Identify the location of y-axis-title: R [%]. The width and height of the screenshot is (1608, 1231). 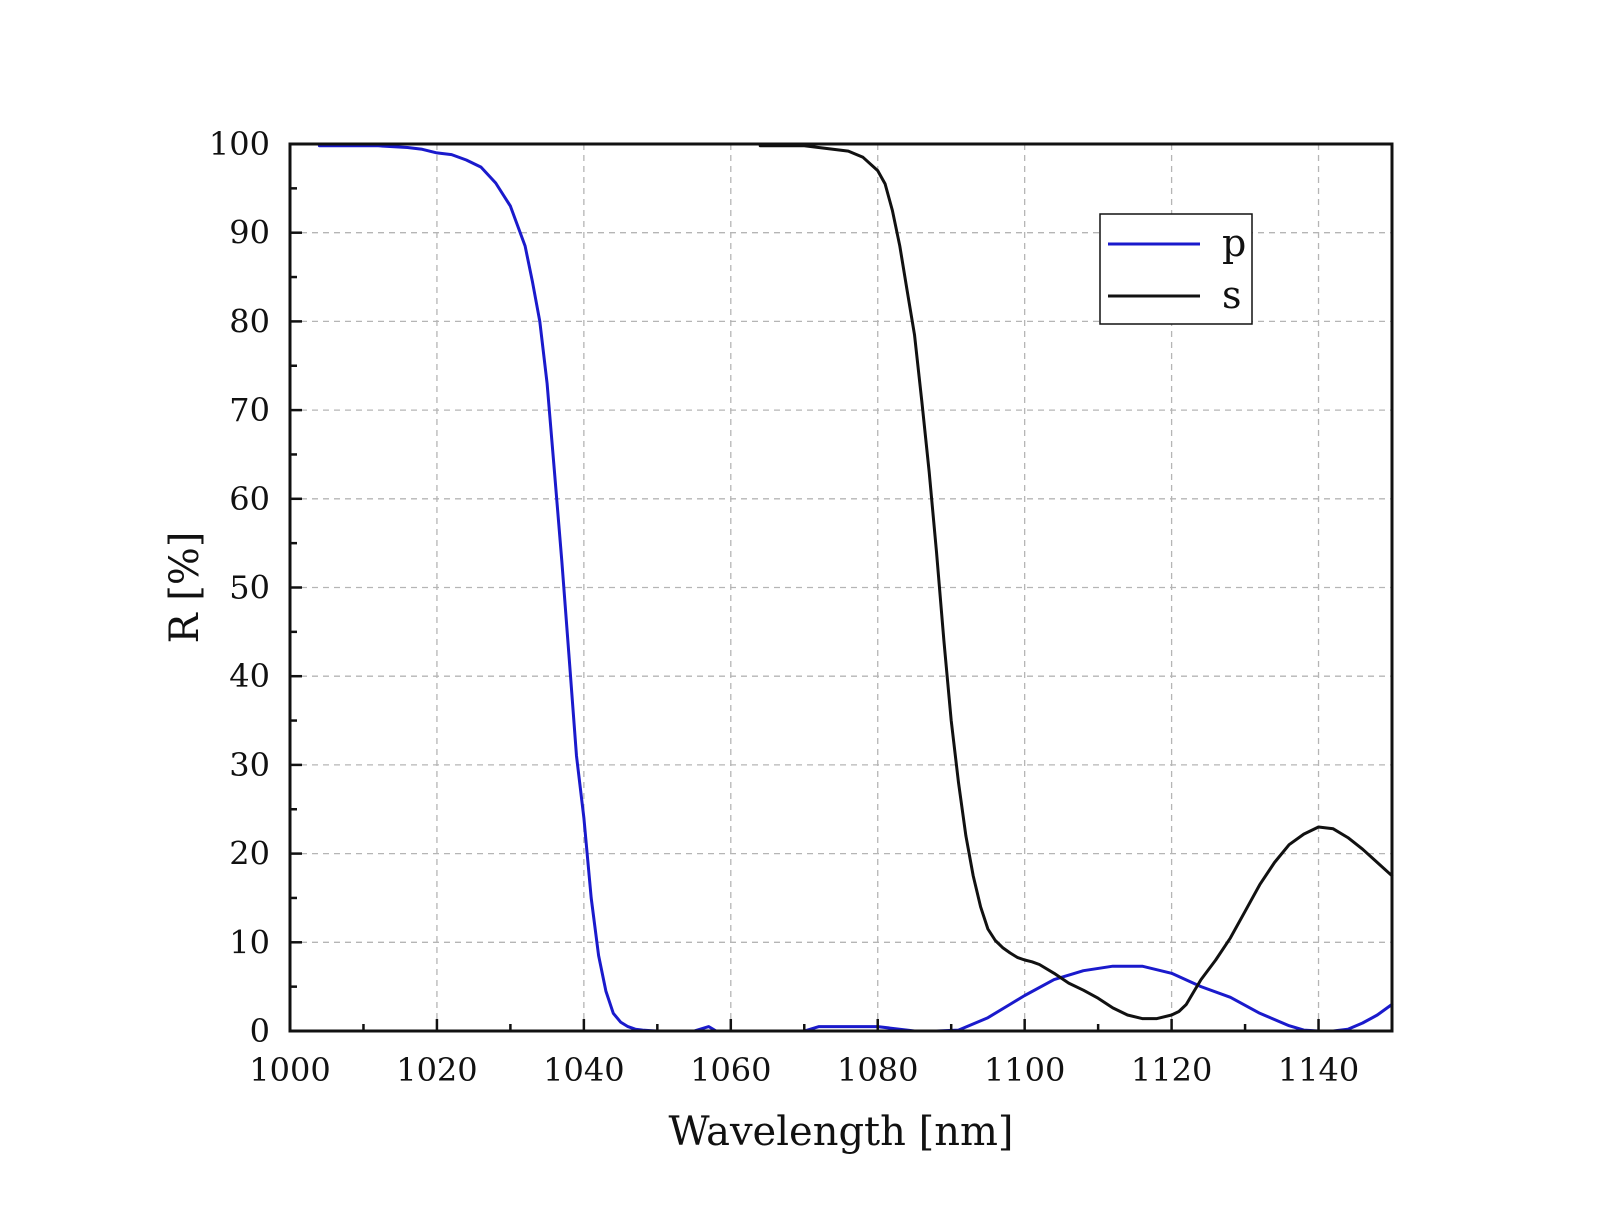
(185, 587).